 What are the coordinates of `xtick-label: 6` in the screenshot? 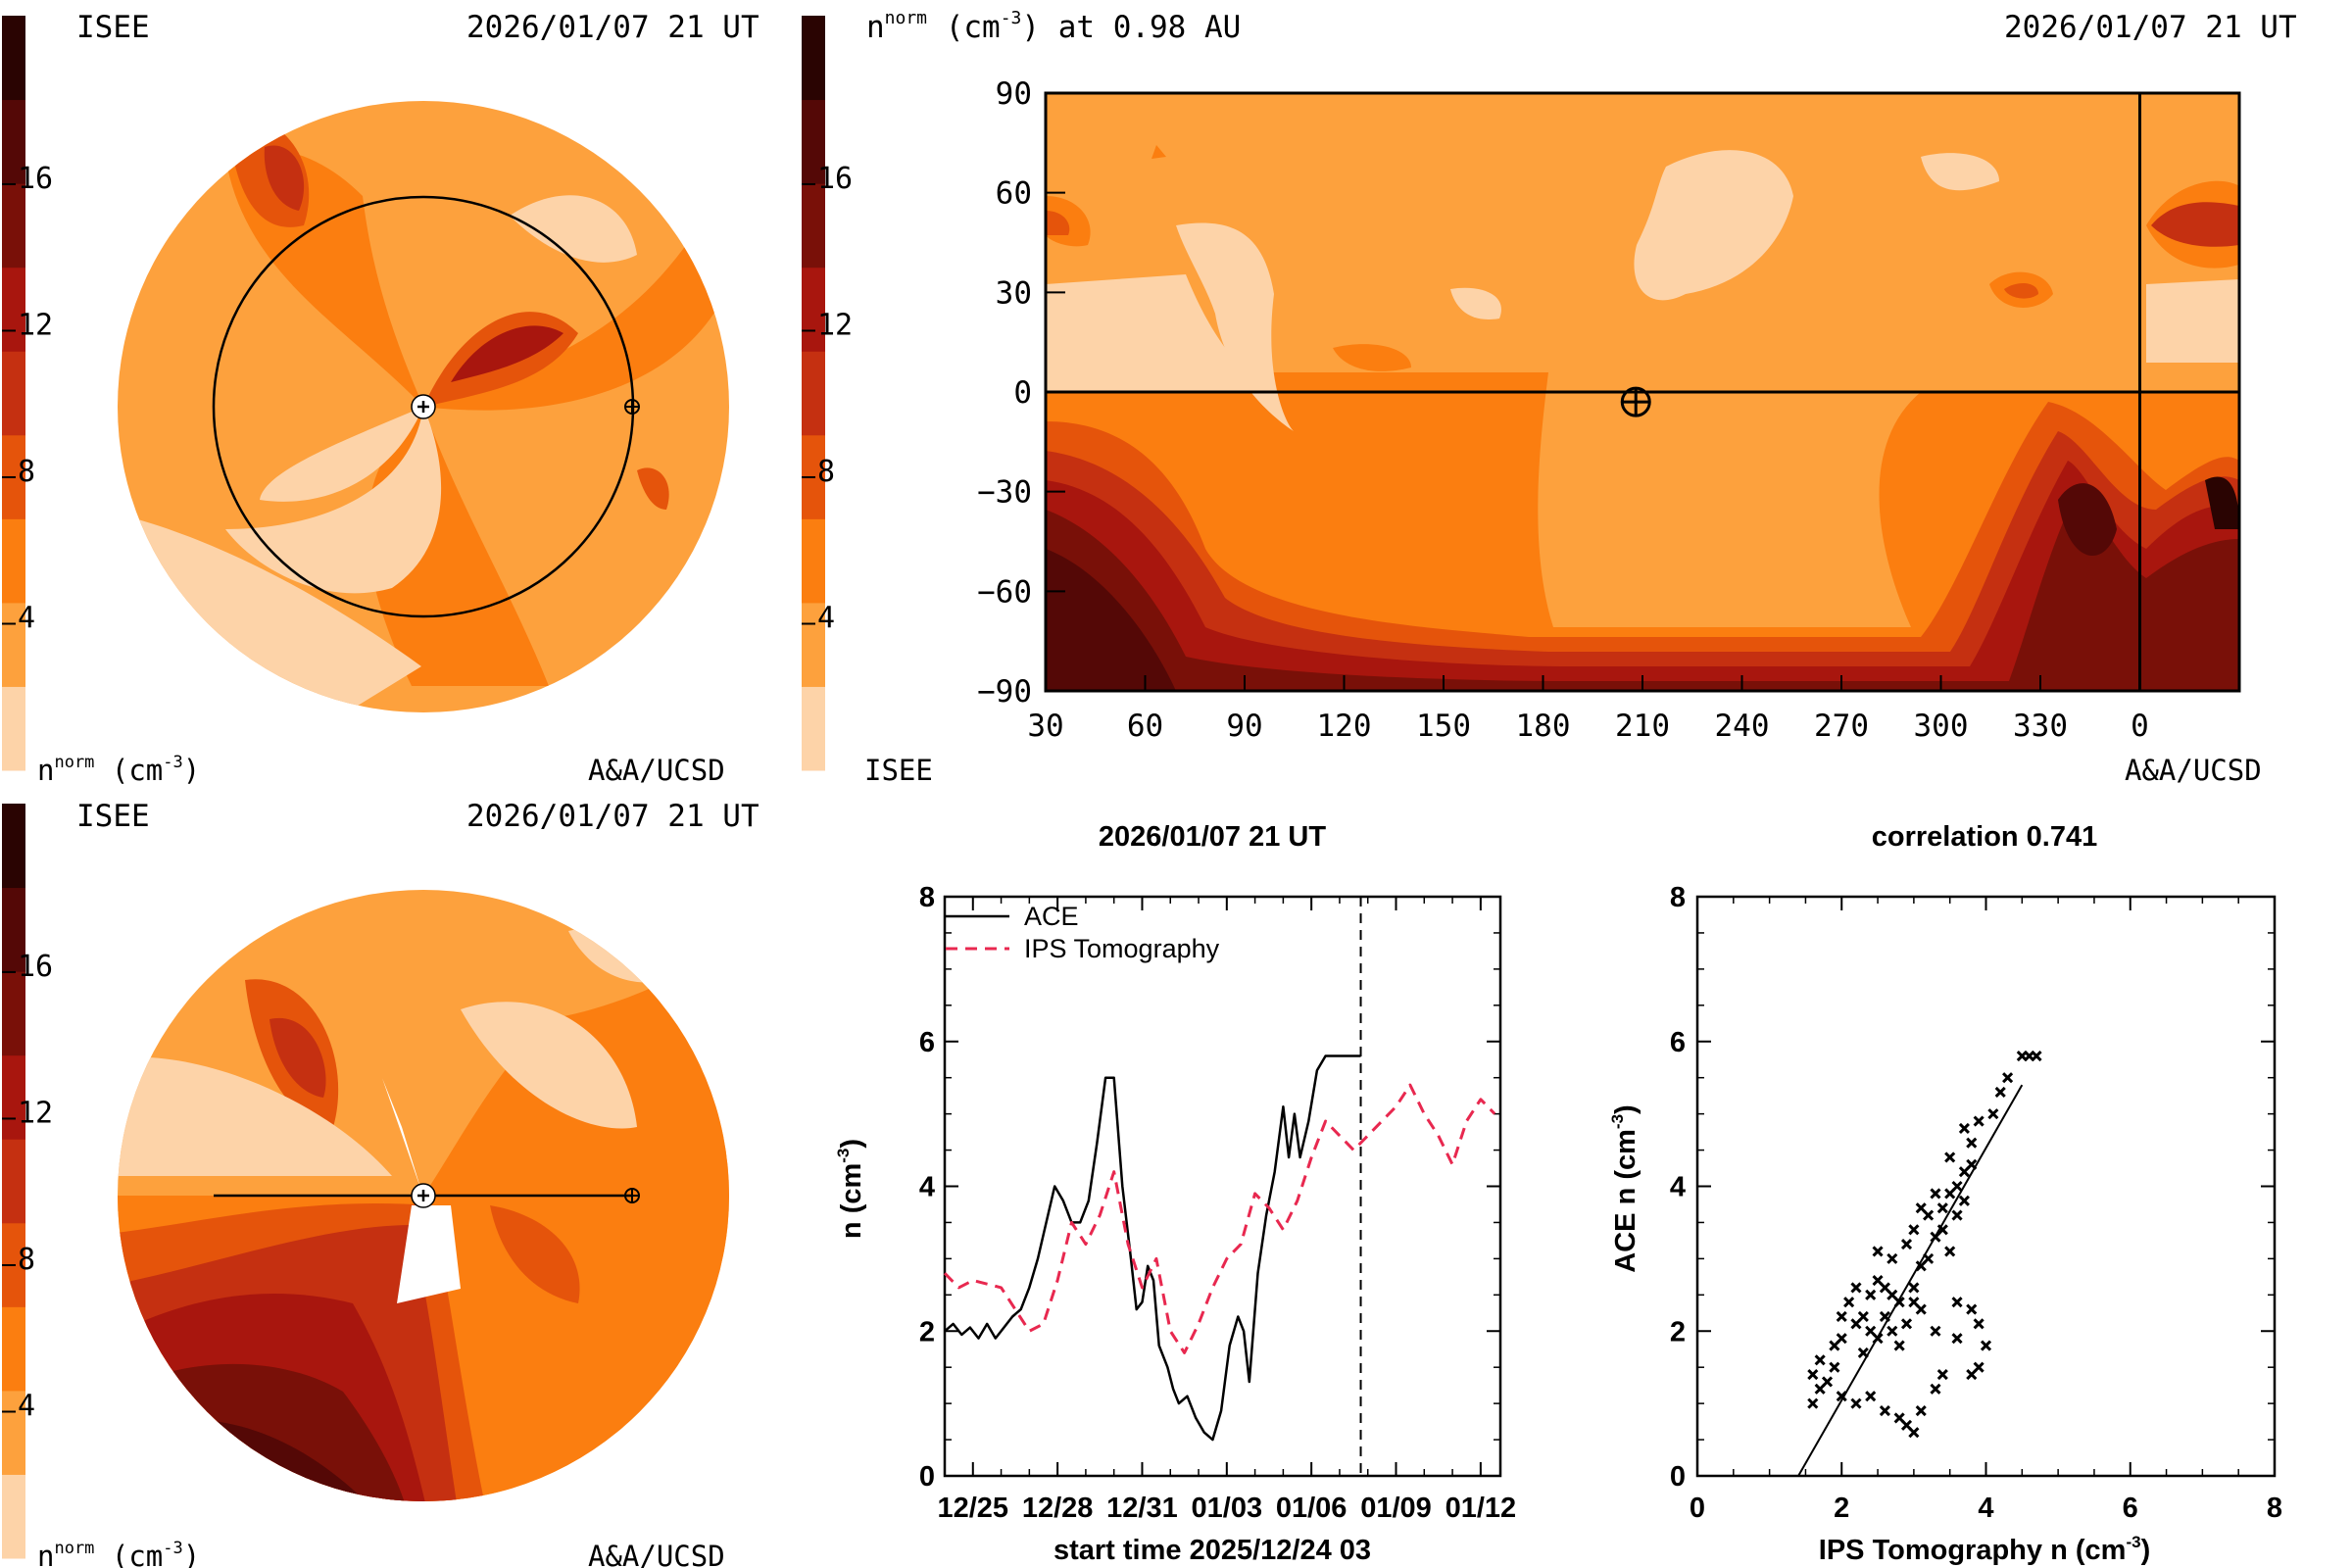 It's located at (2130, 1508).